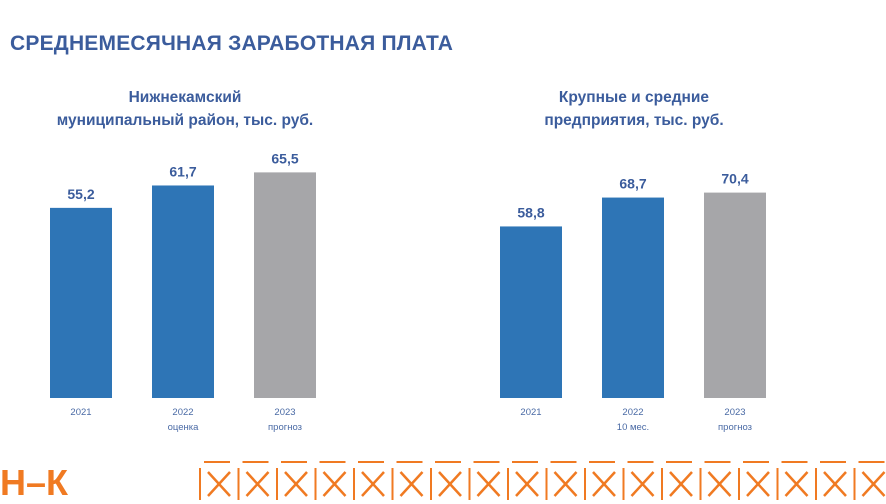 The image size is (886, 504). Describe the element at coordinates (530, 212) in the screenshot. I see `data-label: 58,8` at that location.